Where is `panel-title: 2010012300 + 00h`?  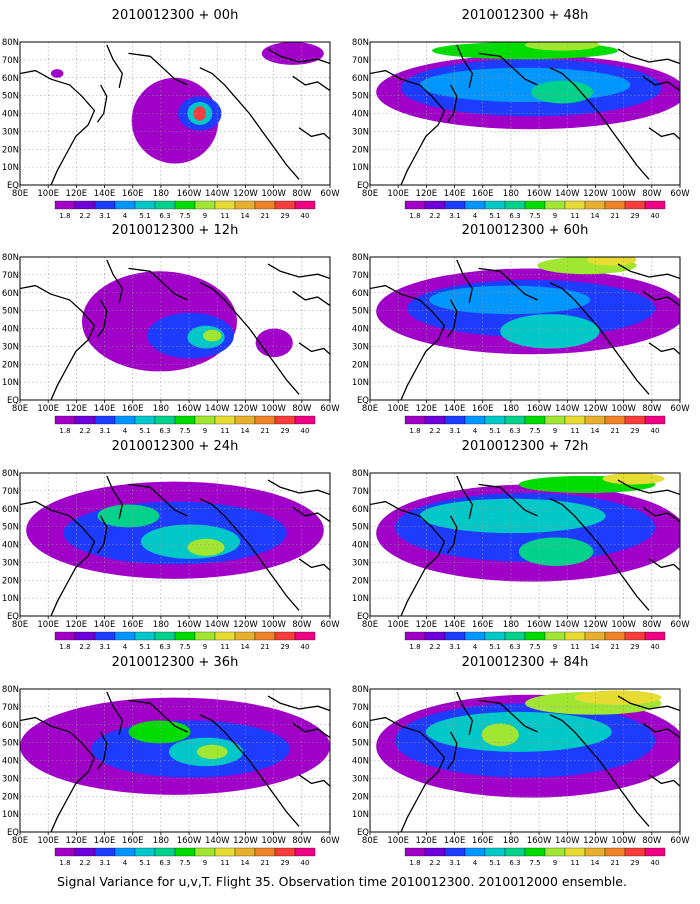 panel-title: 2010012300 + 00h is located at coordinates (175, 15).